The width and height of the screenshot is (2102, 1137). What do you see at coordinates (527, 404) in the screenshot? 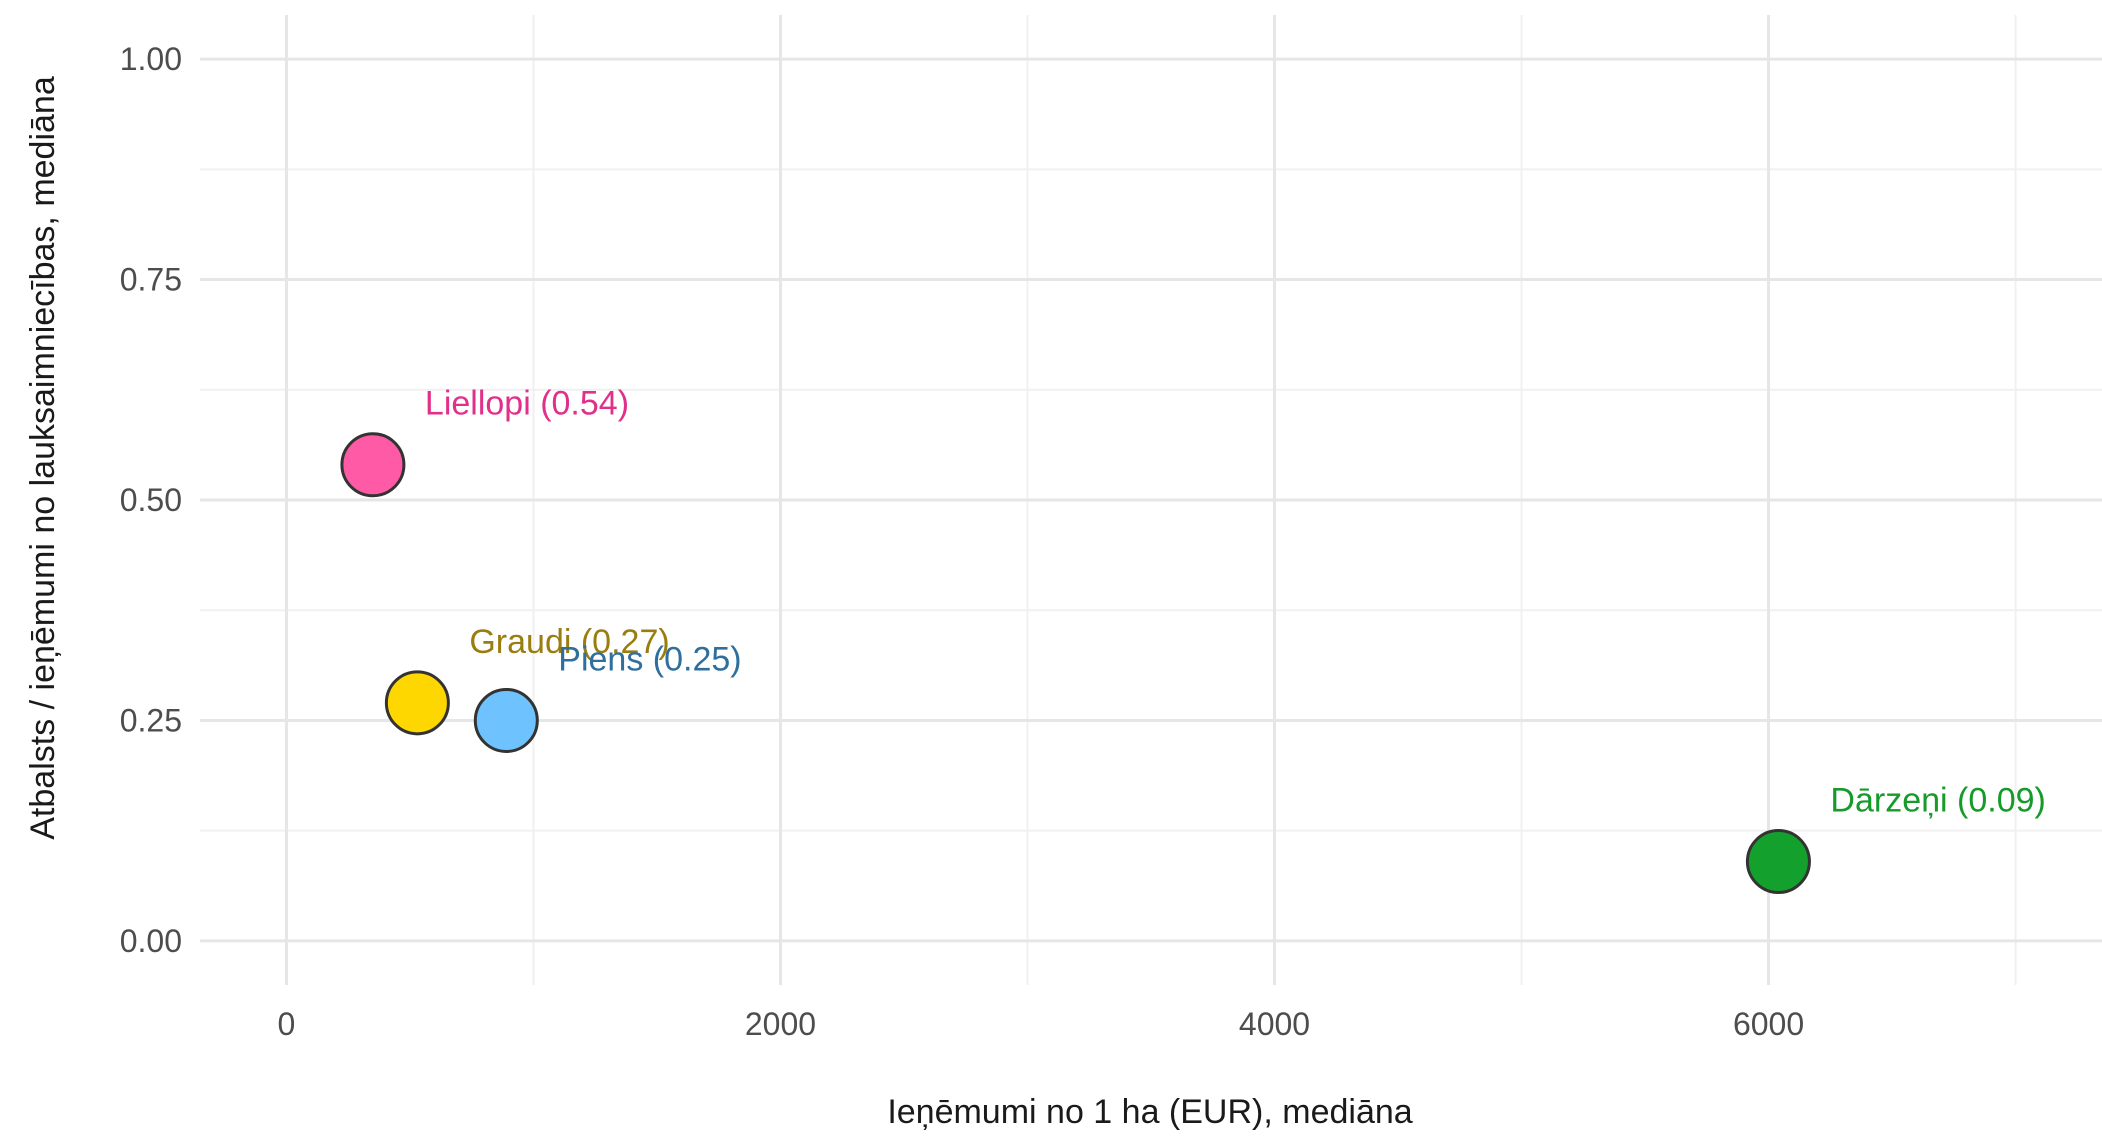
I see `point-label: Liellopi (0.54)` at bounding box center [527, 404].